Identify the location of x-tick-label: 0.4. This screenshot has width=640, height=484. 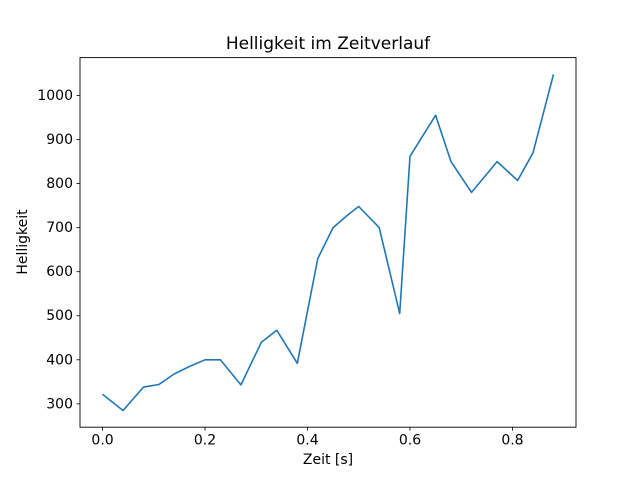
(307, 441).